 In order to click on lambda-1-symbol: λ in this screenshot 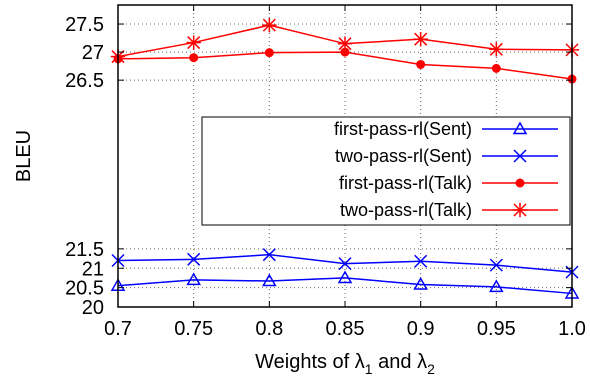, I will do `click(360, 362)`.